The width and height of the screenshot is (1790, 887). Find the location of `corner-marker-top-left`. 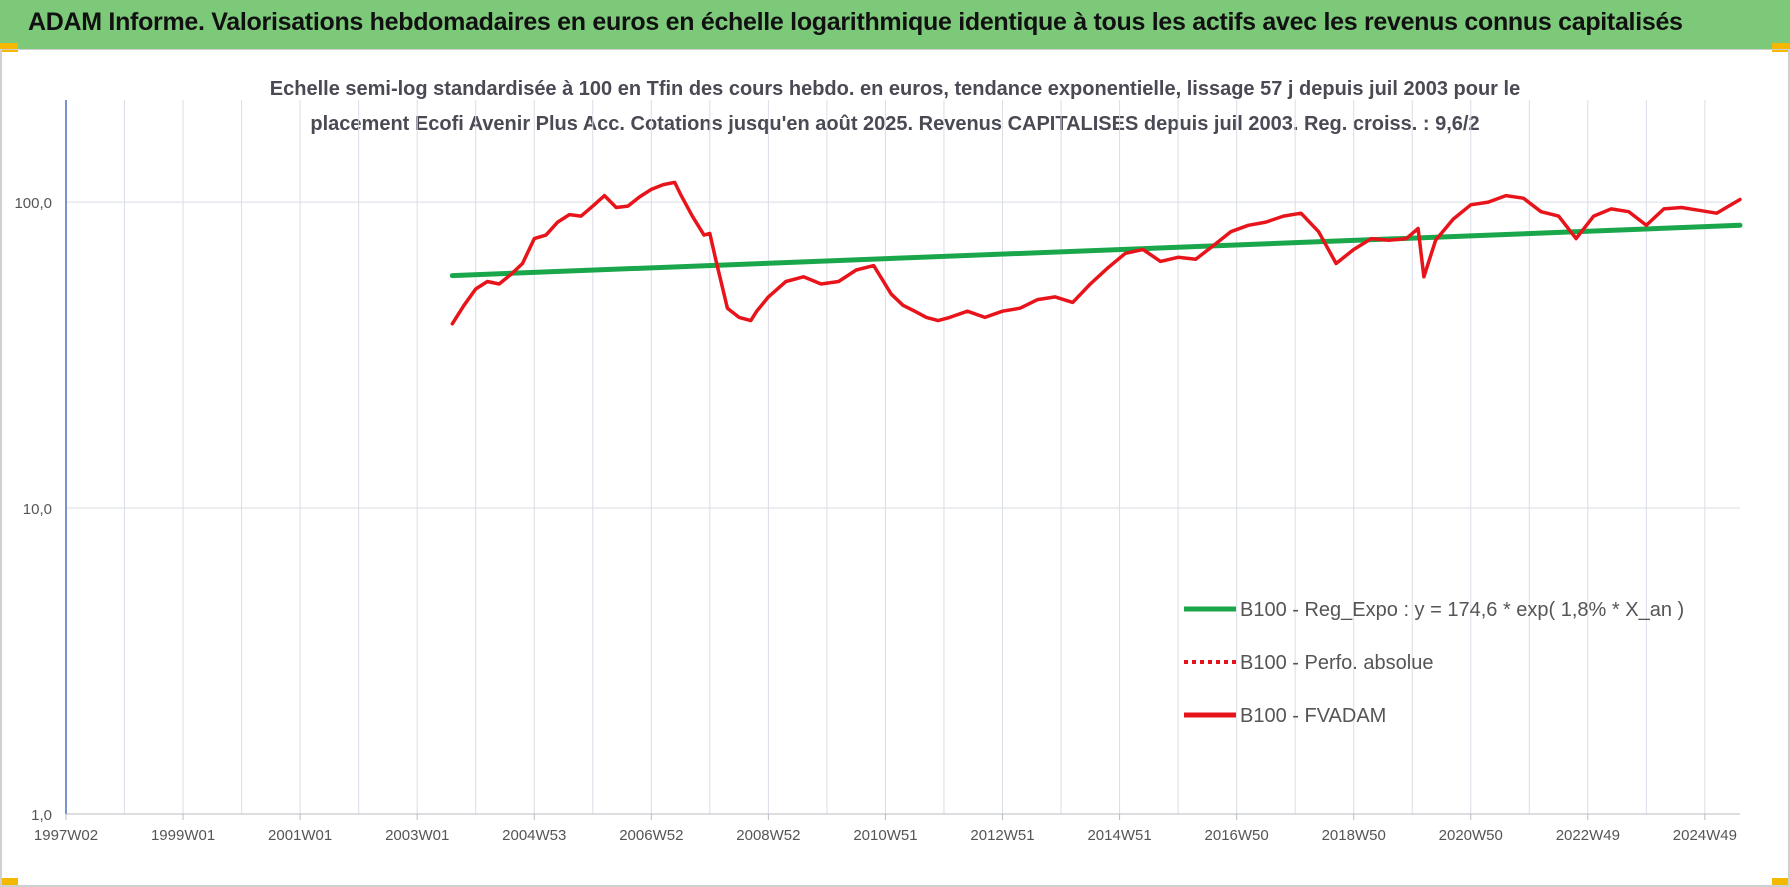

corner-marker-top-left is located at coordinates (9, 47).